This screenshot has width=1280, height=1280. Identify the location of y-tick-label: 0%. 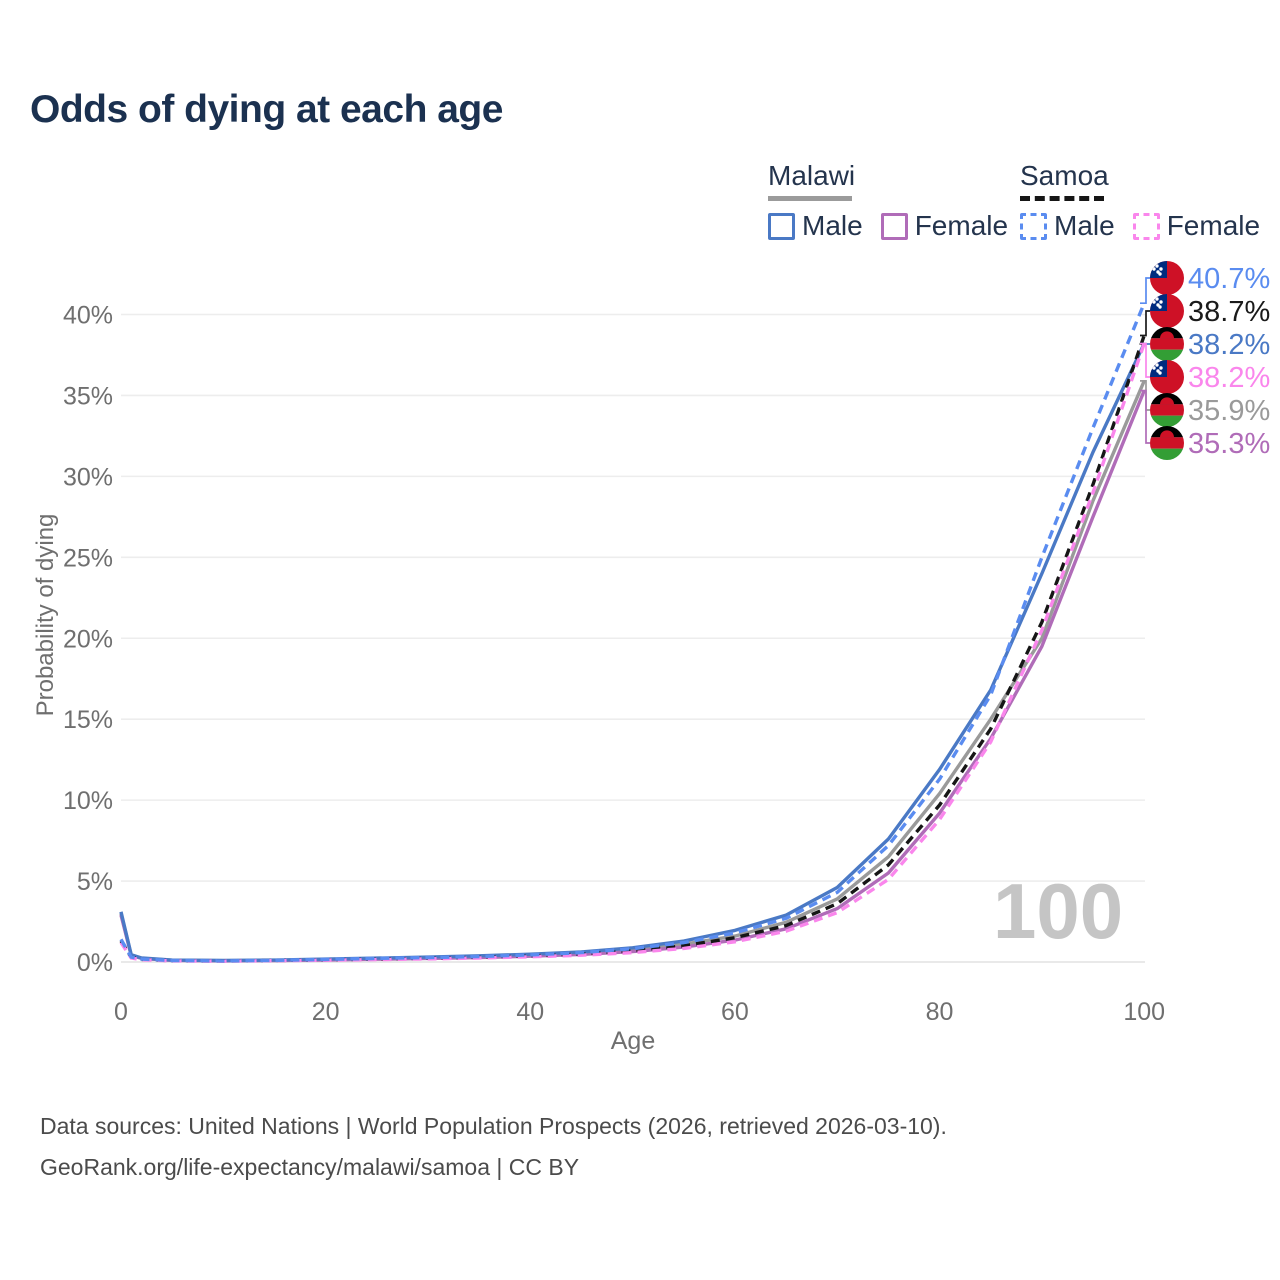
(95, 963).